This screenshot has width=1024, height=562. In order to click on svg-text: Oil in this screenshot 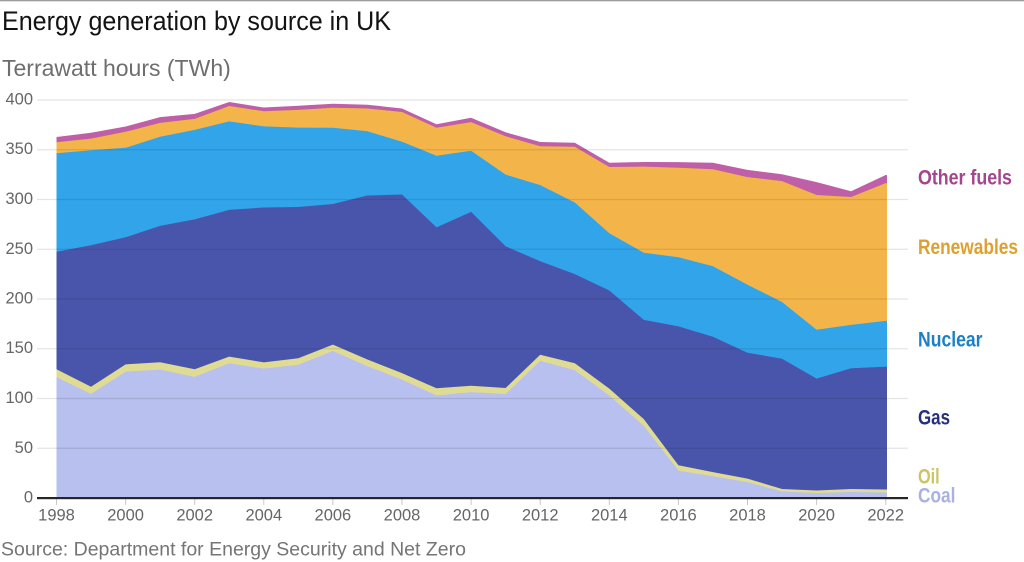, I will do `click(929, 475)`.